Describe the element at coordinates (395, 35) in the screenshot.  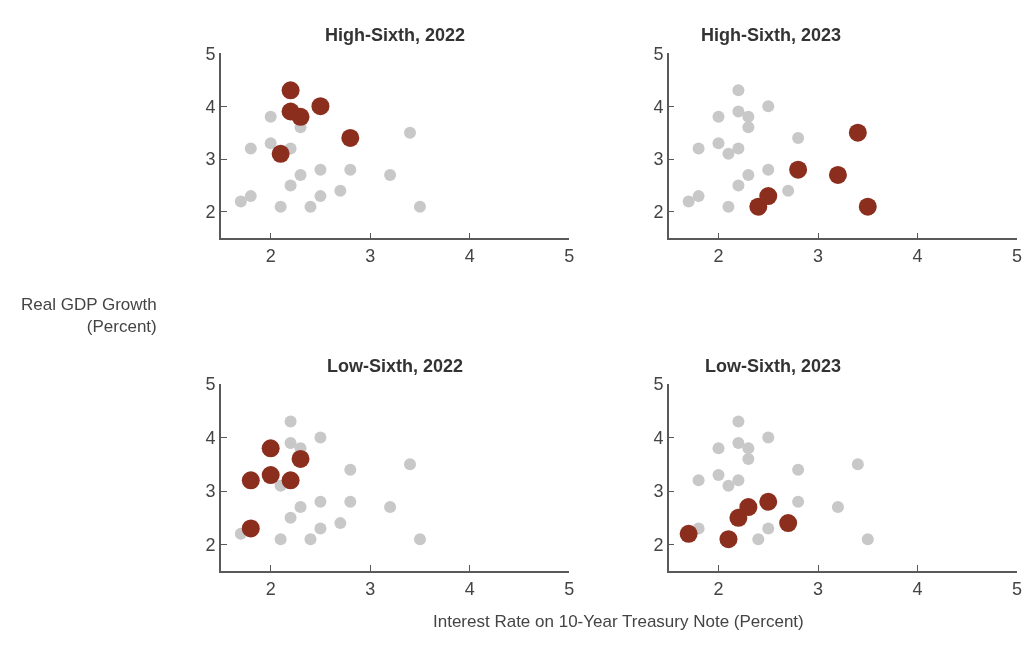
I see `chart-title: High-Sixth, 2022` at that location.